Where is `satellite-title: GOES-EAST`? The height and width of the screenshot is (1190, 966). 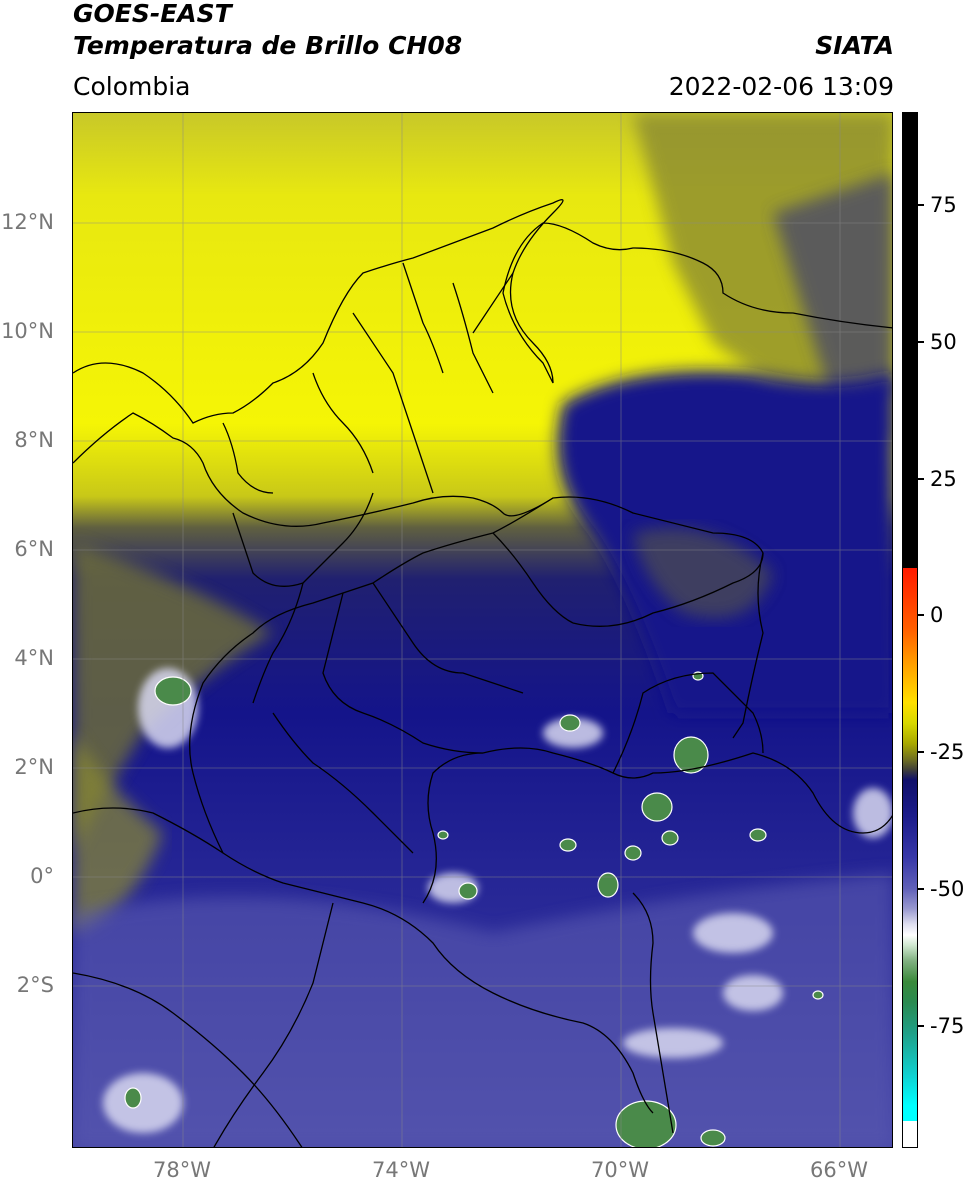 satellite-title: GOES-EAST is located at coordinates (152, 14).